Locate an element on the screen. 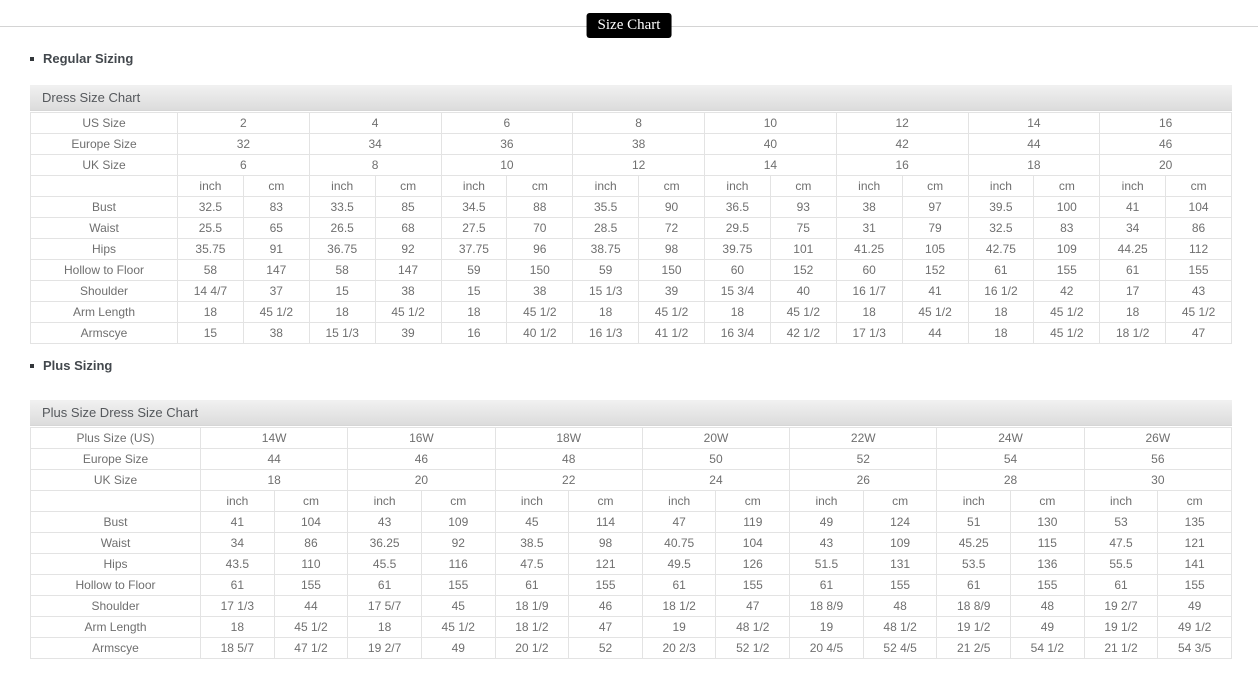  size-value-cell: 48 is located at coordinates (568, 459).